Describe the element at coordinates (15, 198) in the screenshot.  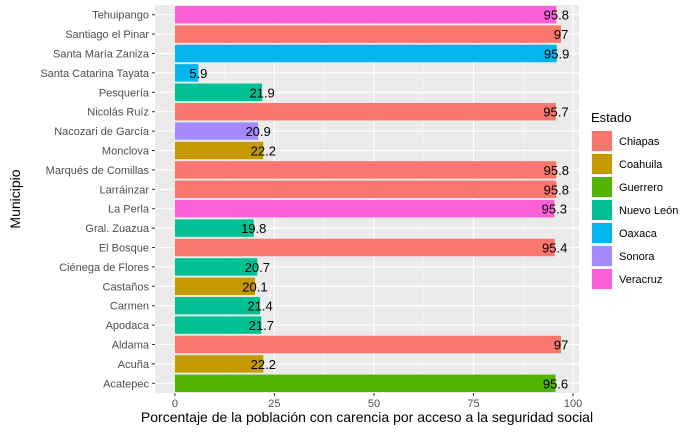
I see `y-axis-title: Municipio` at that location.